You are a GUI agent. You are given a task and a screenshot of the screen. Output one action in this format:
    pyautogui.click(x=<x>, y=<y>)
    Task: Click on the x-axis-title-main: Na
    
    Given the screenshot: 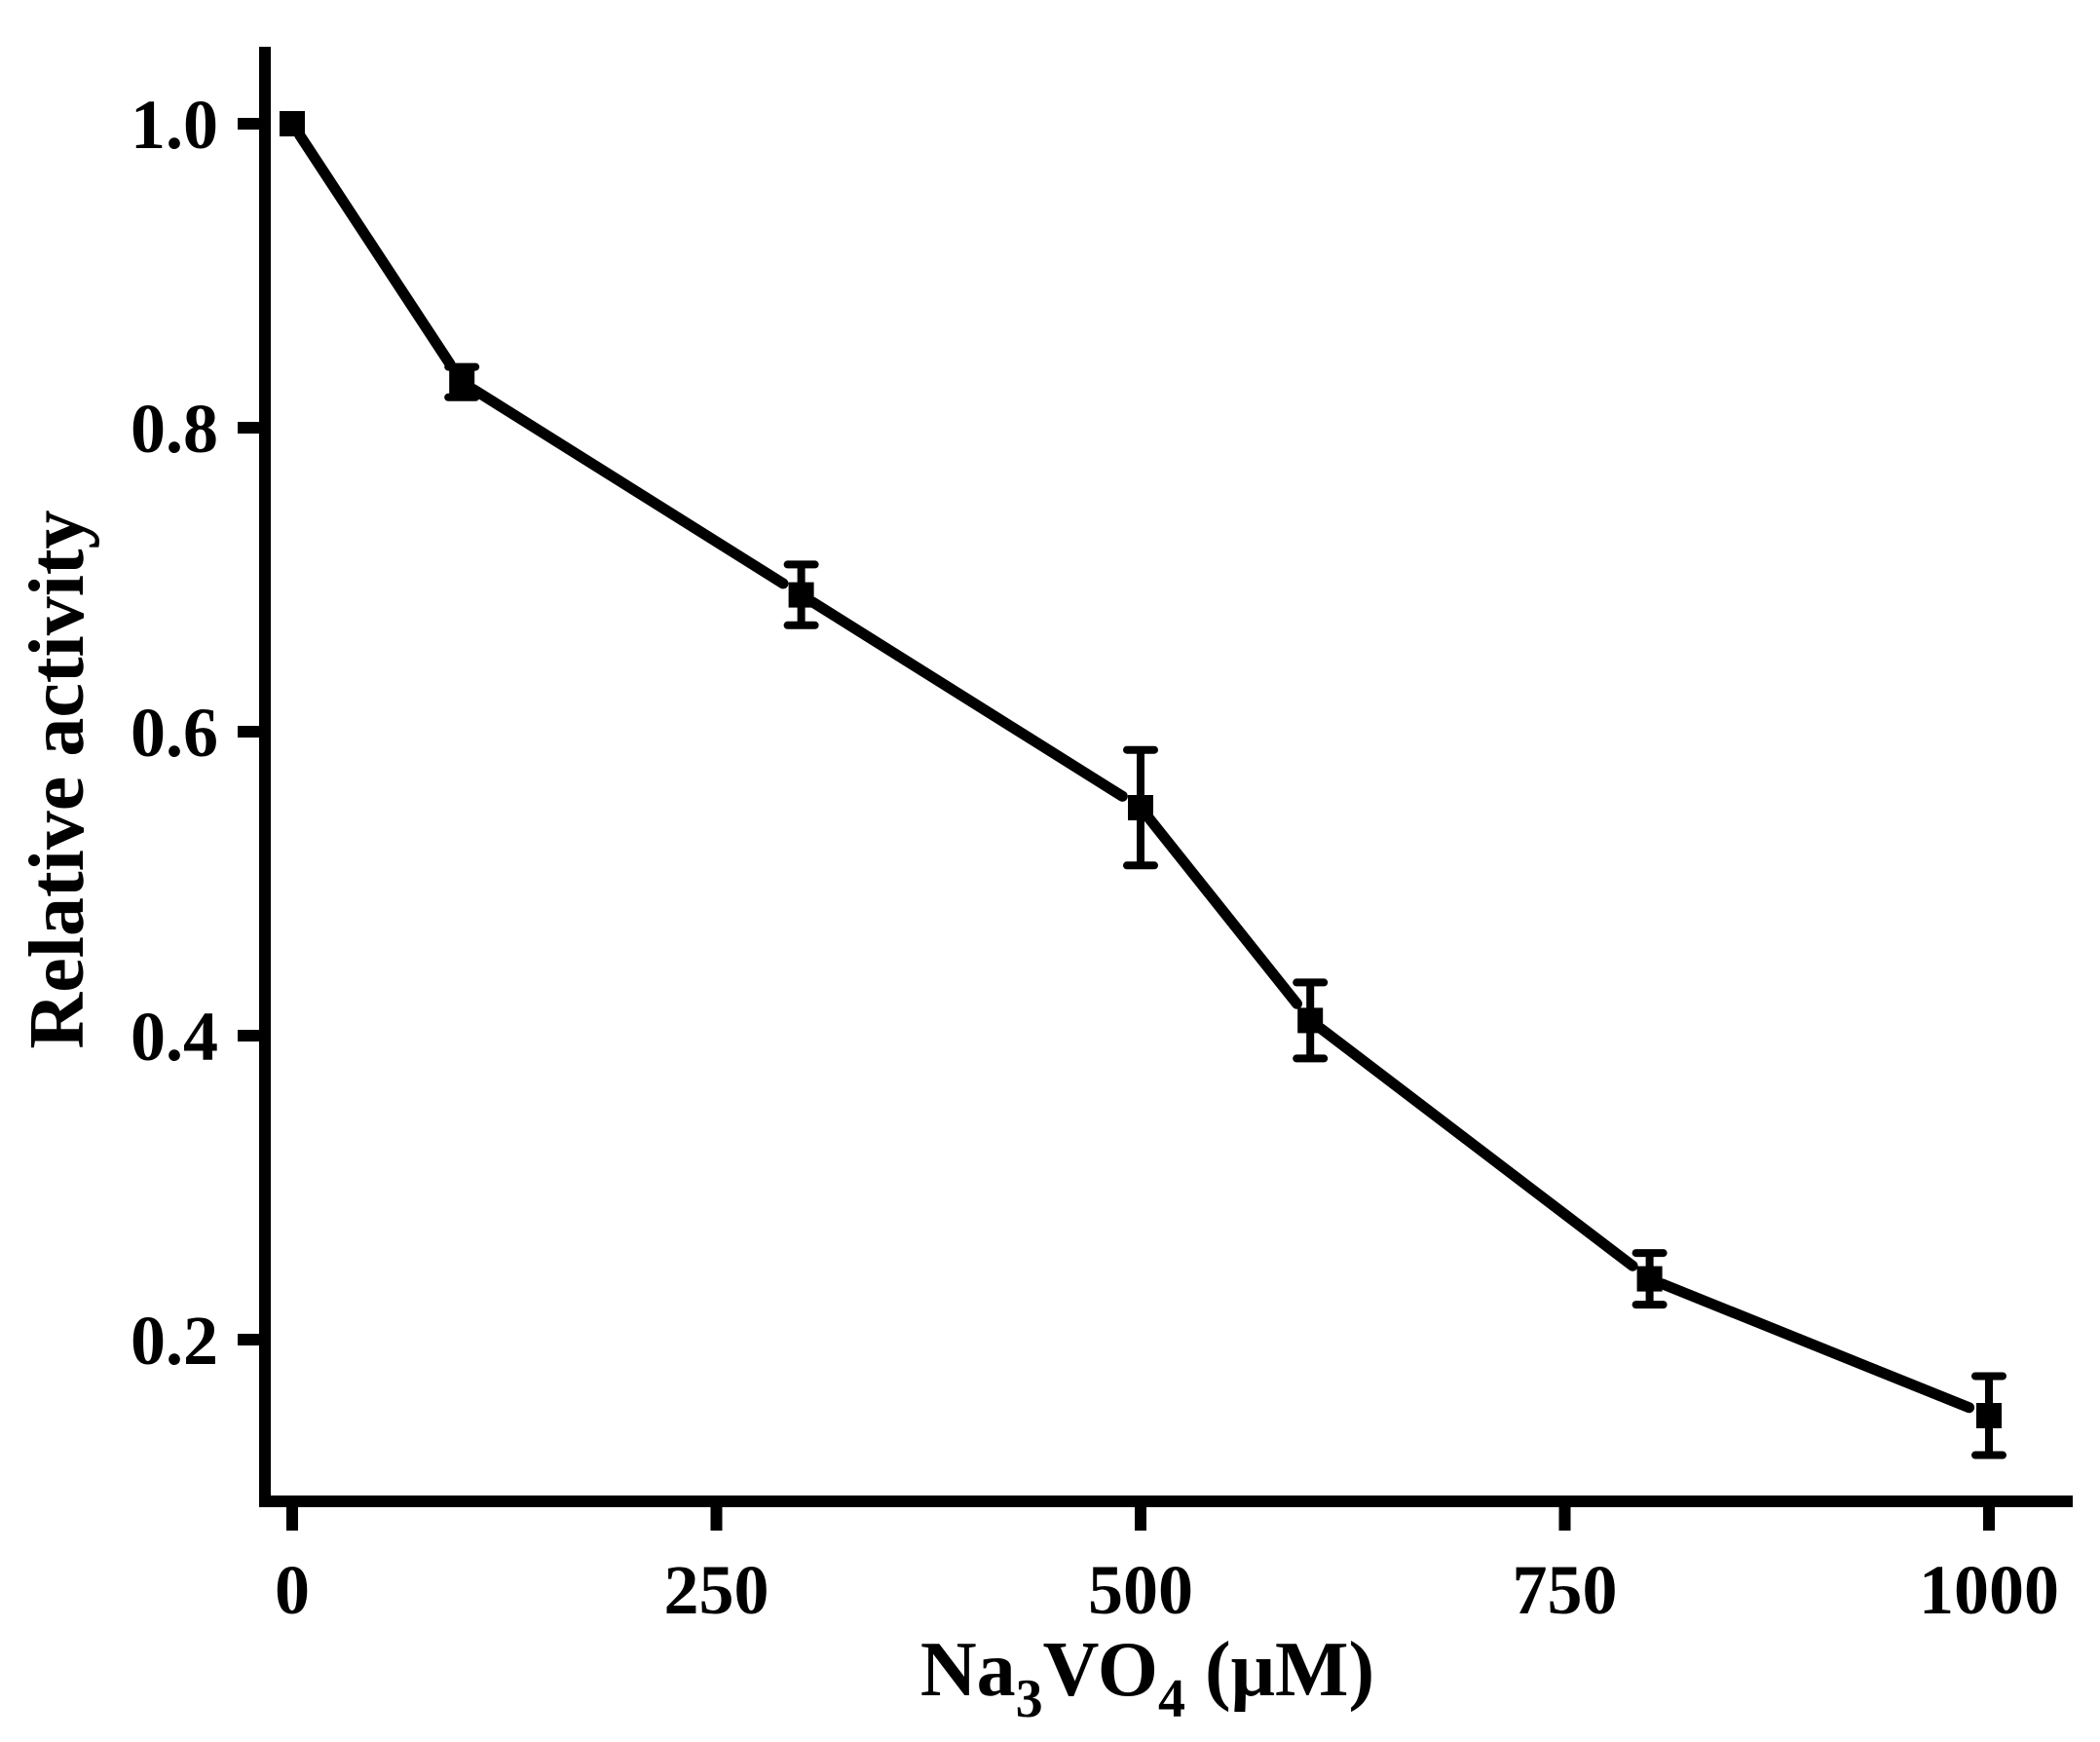 What is the action you would take?
    pyautogui.click(x=968, y=1670)
    